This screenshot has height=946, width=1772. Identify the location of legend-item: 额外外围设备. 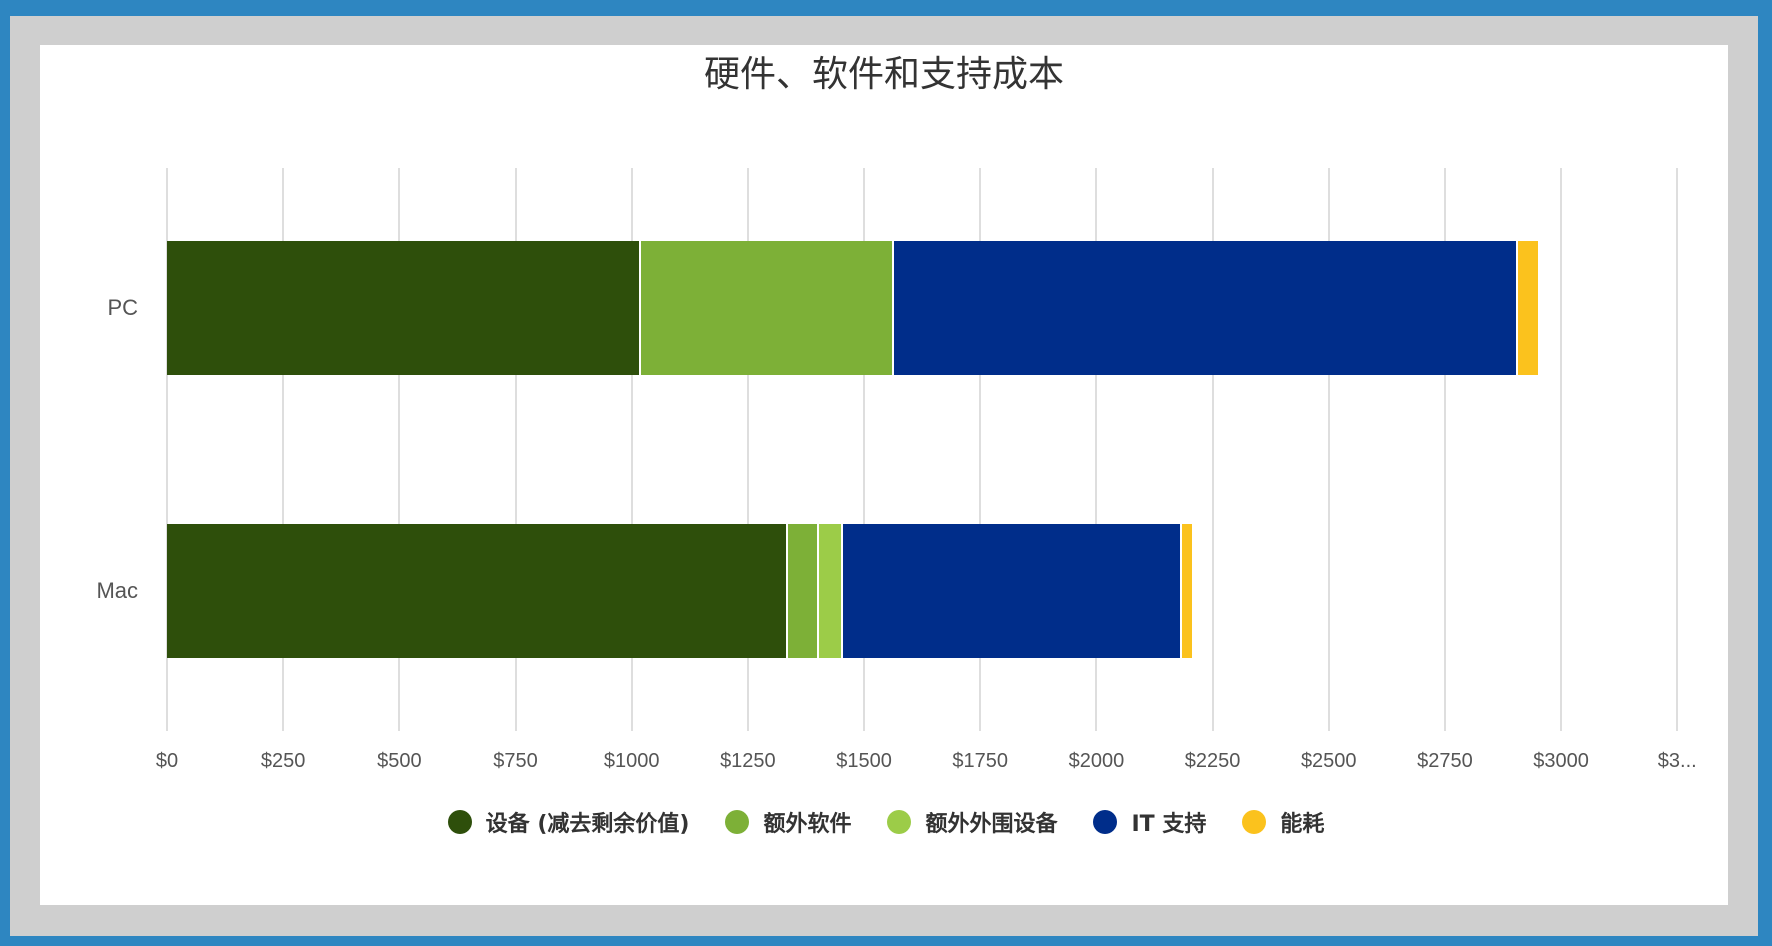
(972, 822).